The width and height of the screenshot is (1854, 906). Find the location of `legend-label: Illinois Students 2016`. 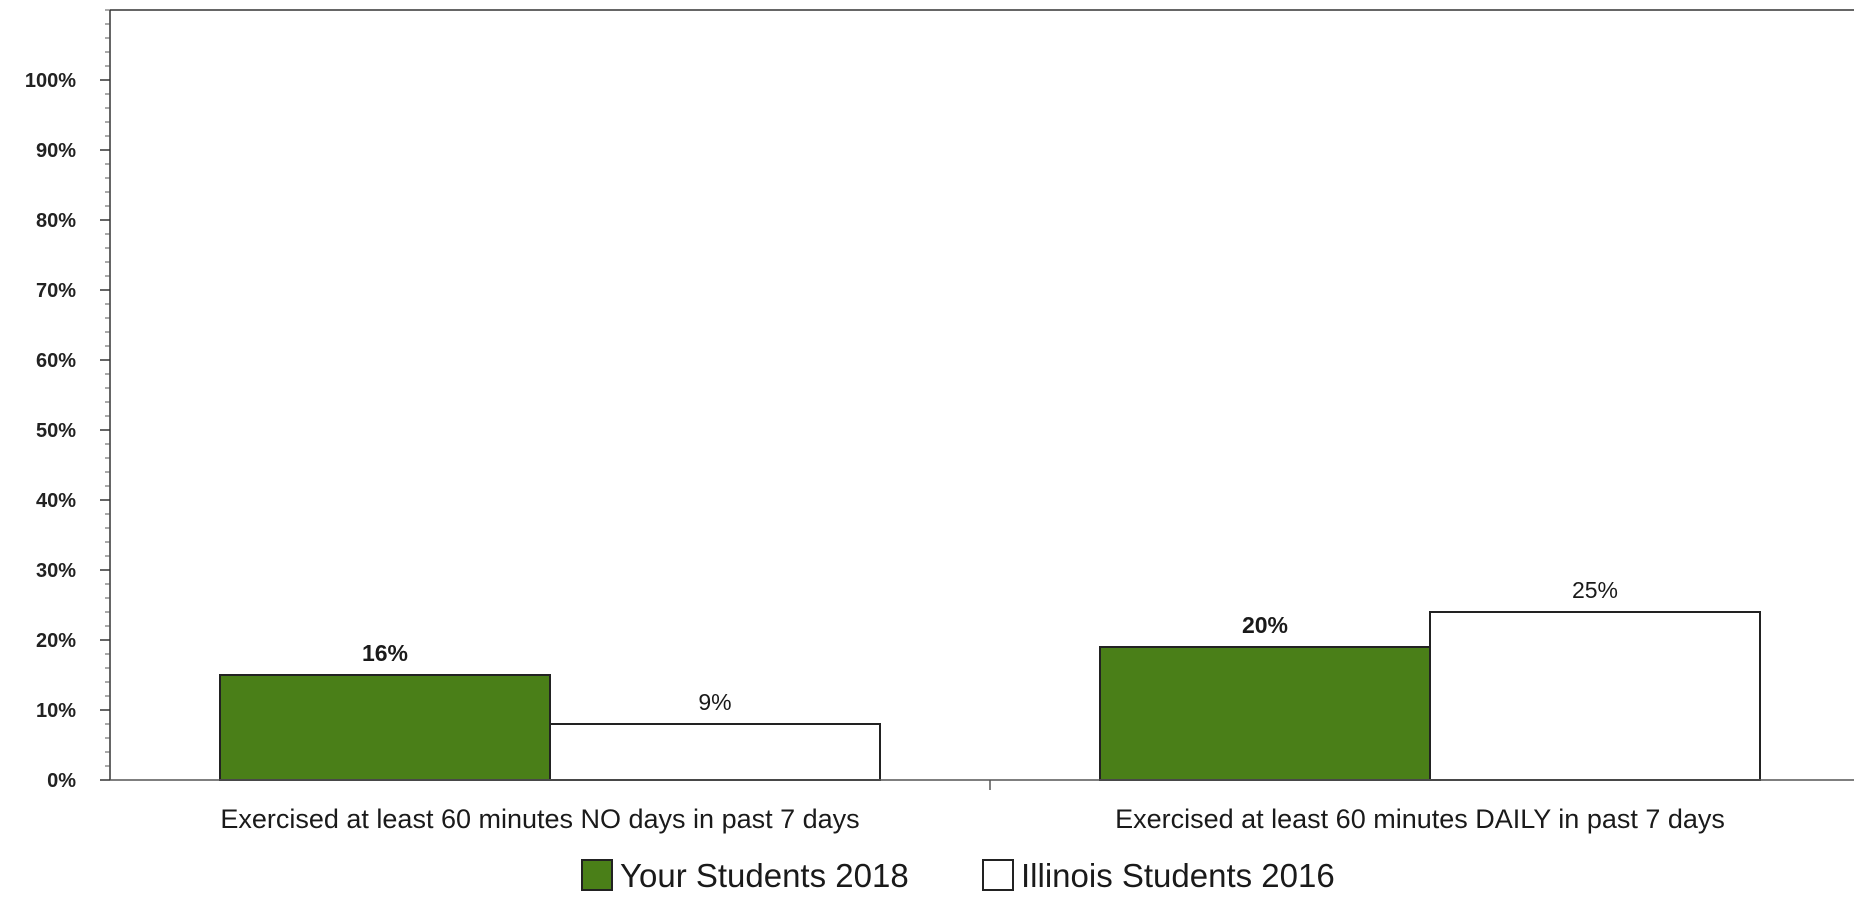

legend-label: Illinois Students 2016 is located at coordinates (1178, 875).